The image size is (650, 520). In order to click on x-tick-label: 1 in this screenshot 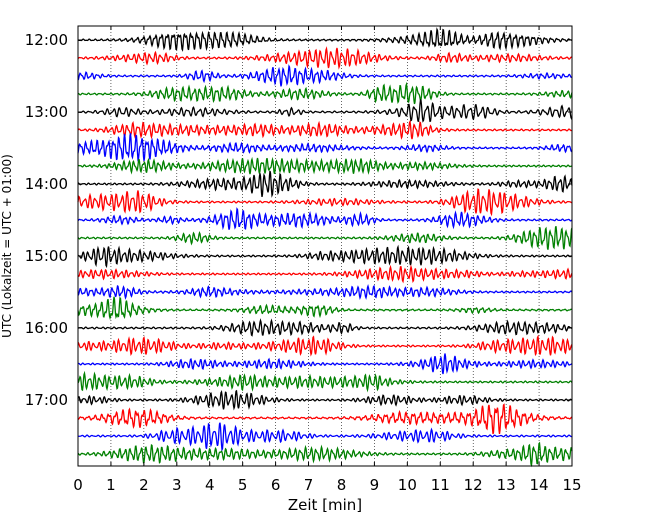, I will do `click(111, 485)`.